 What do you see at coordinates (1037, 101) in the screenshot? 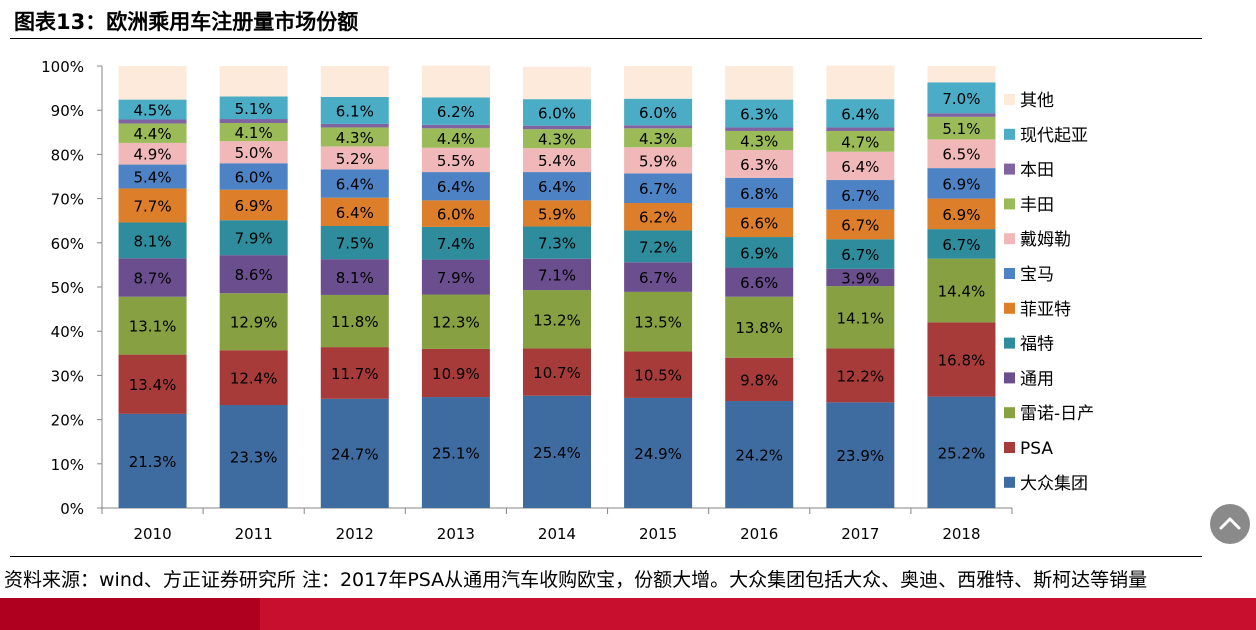
I see `legend-label: 其他` at bounding box center [1037, 101].